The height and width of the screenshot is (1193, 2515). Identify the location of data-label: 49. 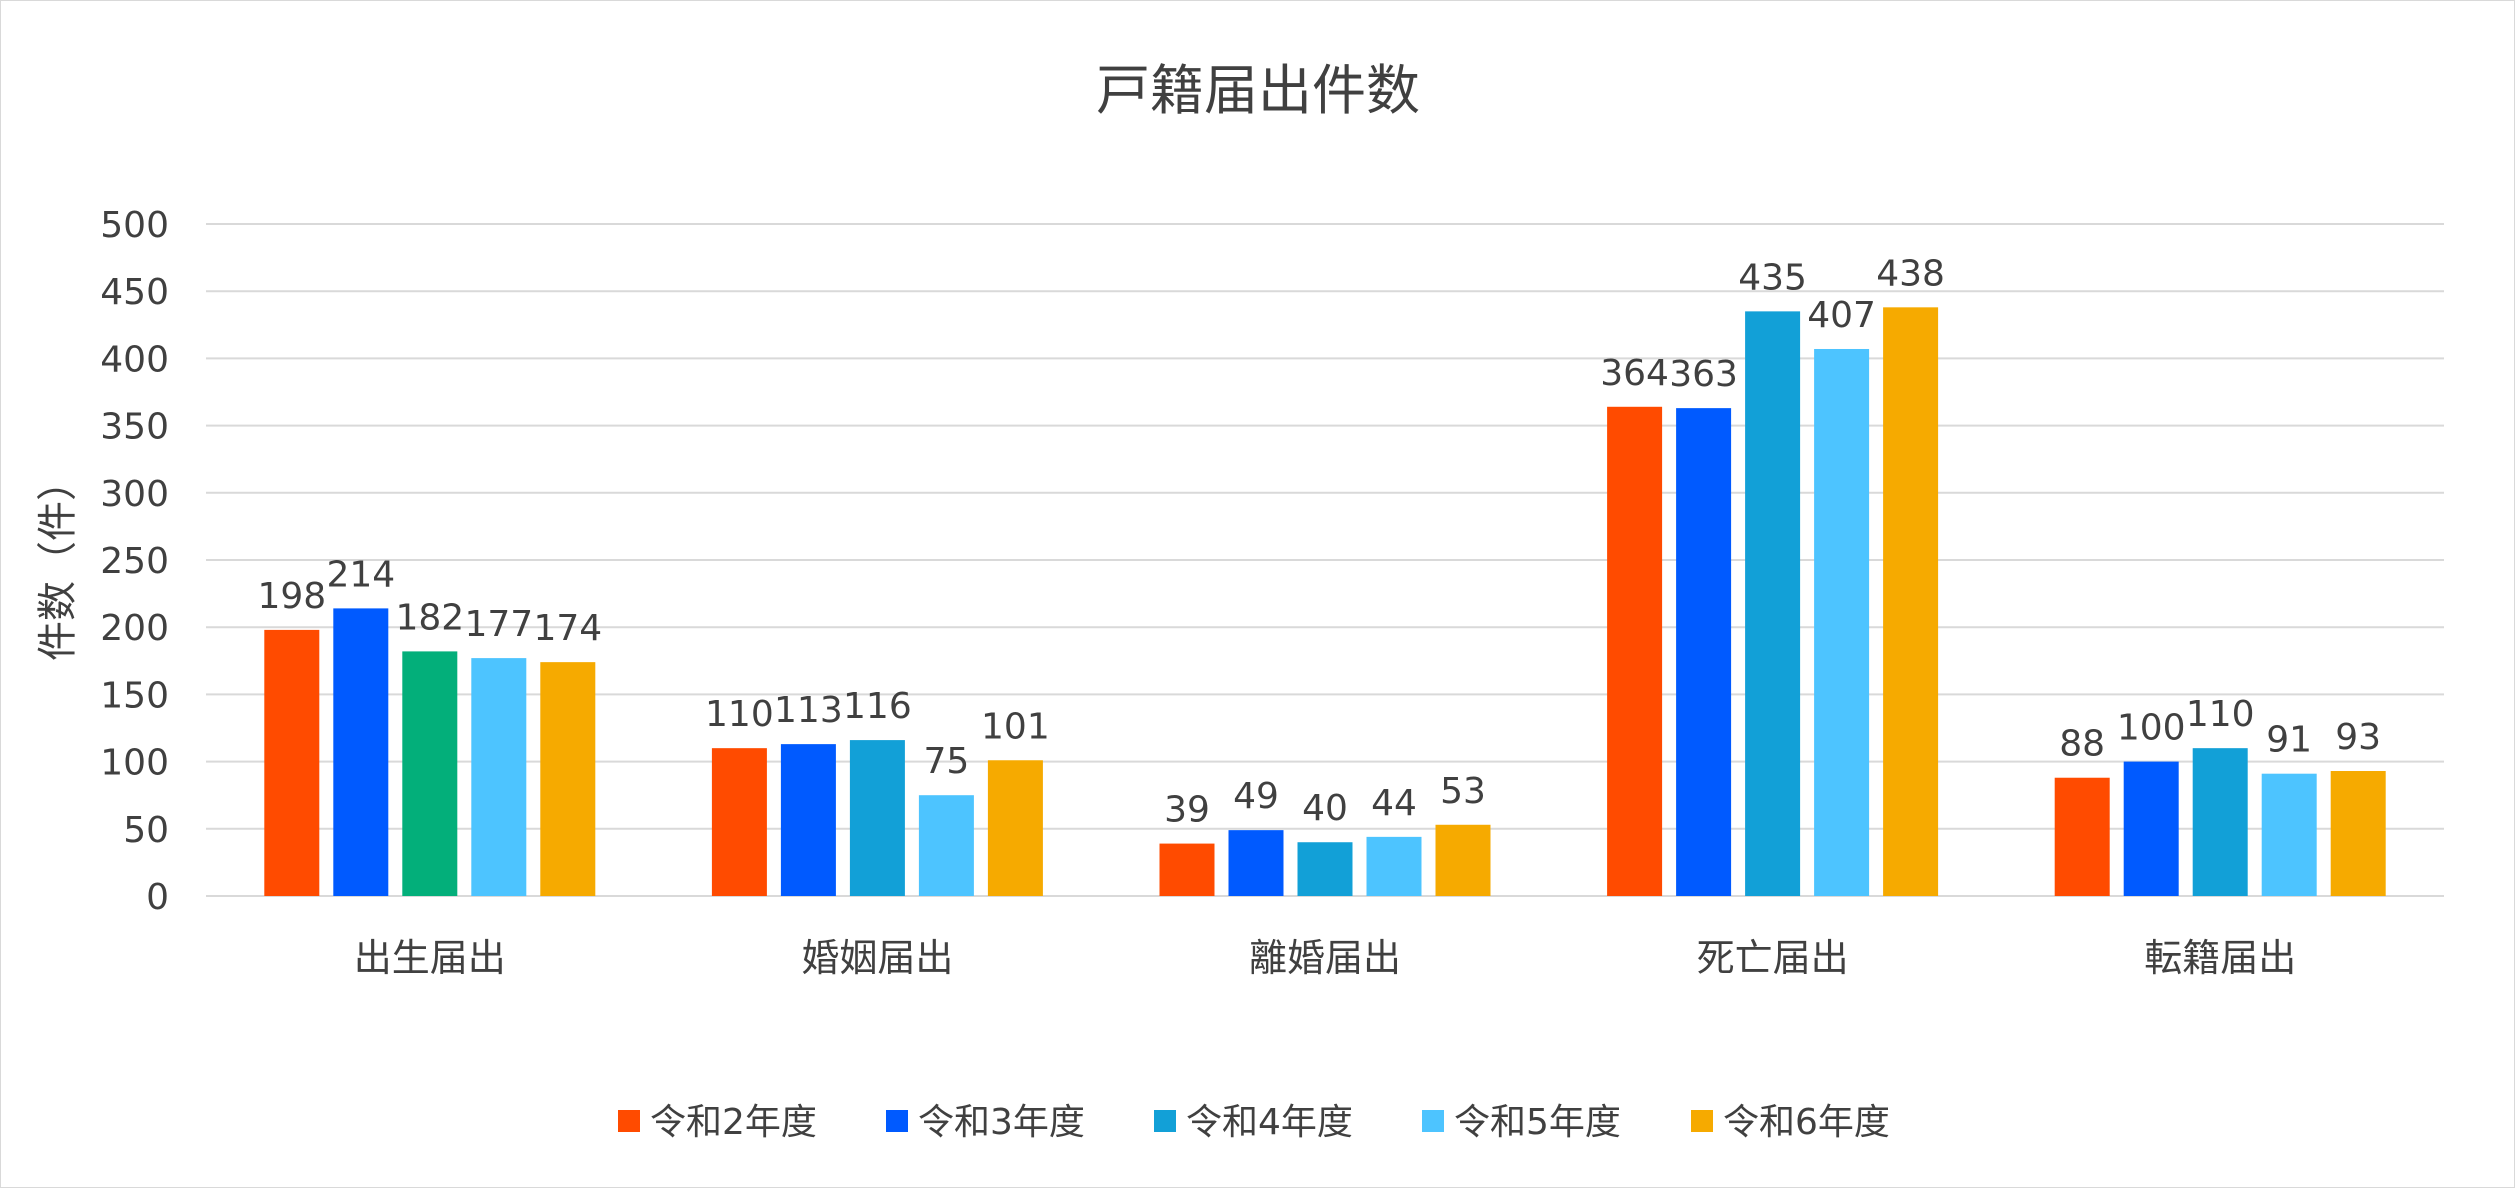
(1256, 796).